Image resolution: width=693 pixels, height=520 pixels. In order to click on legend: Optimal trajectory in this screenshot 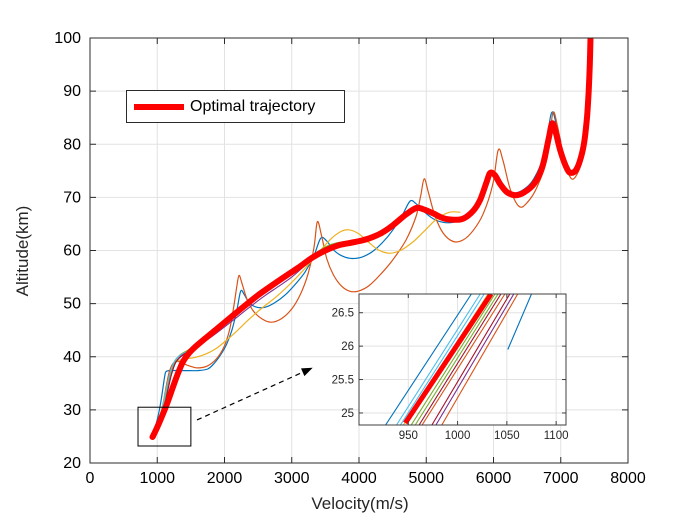, I will do `click(235, 106)`.